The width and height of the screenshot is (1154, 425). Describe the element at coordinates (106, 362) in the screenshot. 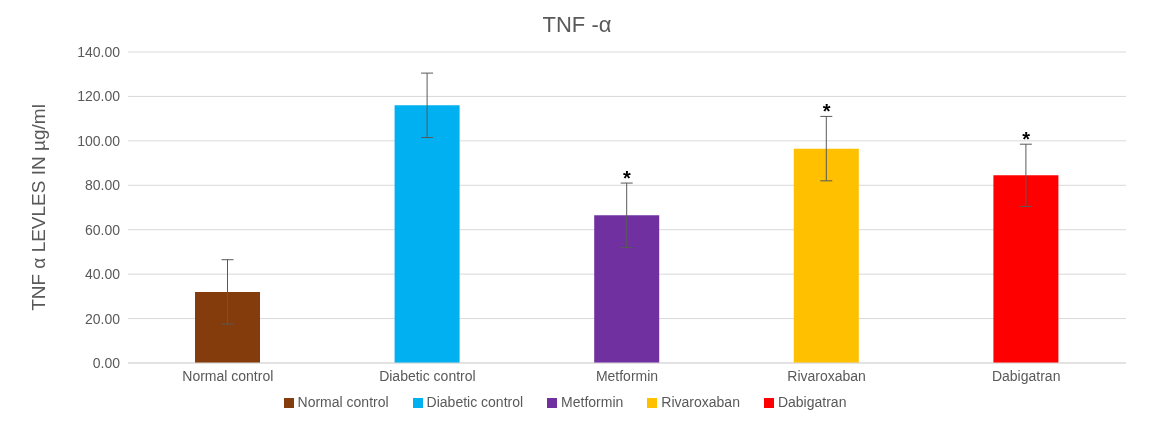

I see `y-tick-label: 0.00` at that location.